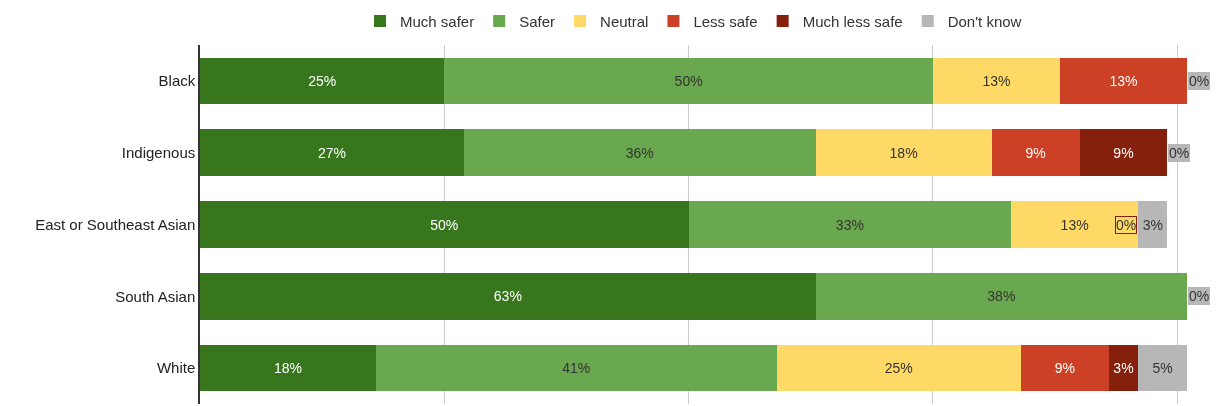  What do you see at coordinates (155, 296) in the screenshot?
I see `y-tick-label: South Asian` at bounding box center [155, 296].